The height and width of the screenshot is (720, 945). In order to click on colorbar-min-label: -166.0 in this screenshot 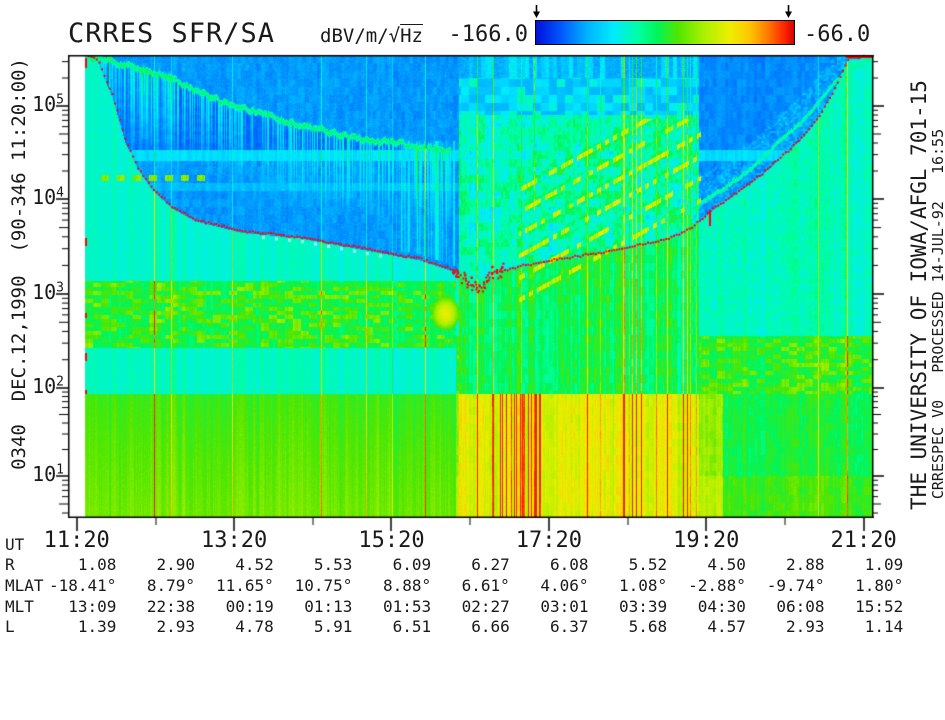, I will do `click(488, 34)`.